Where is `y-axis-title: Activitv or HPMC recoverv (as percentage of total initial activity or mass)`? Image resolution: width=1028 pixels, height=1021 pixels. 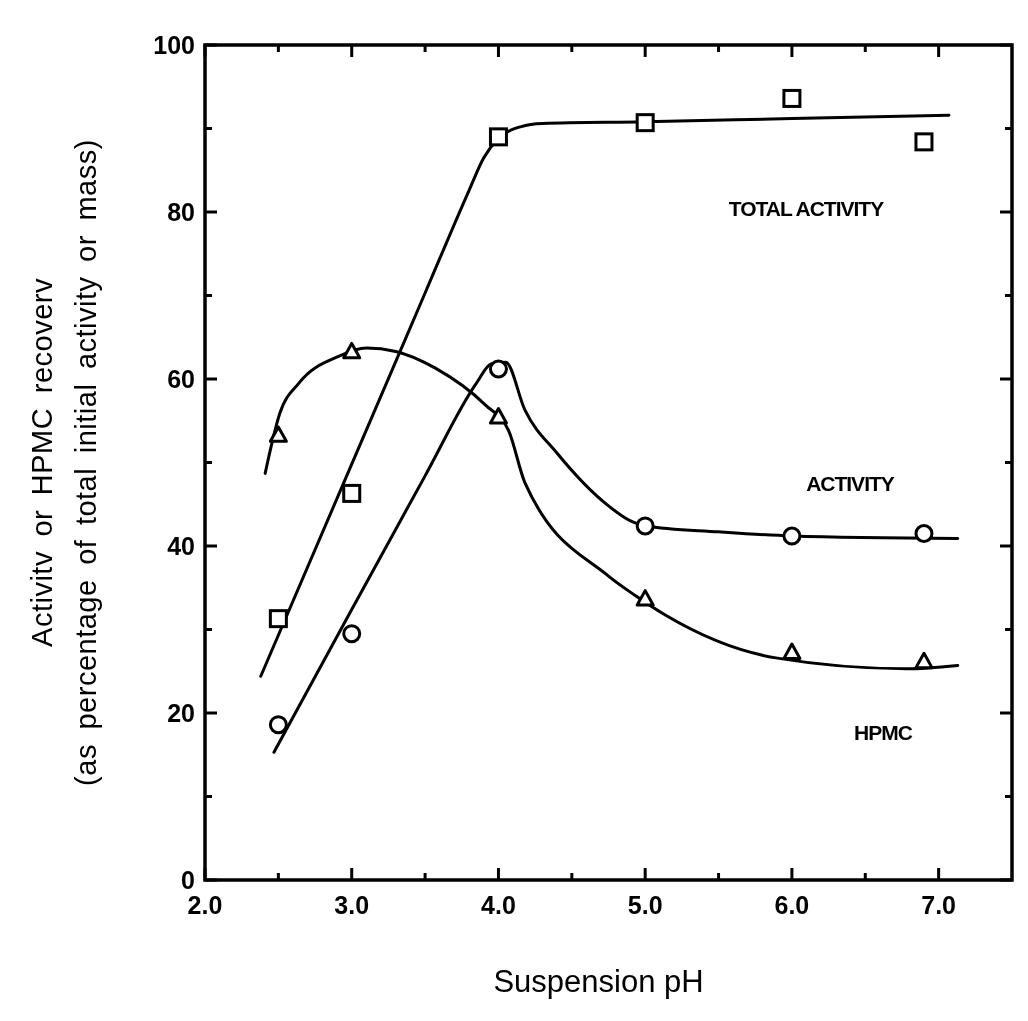
y-axis-title: Activitv or HPMC recoverv (as percentage of total initial activity or mass) is located at coordinates (64, 462).